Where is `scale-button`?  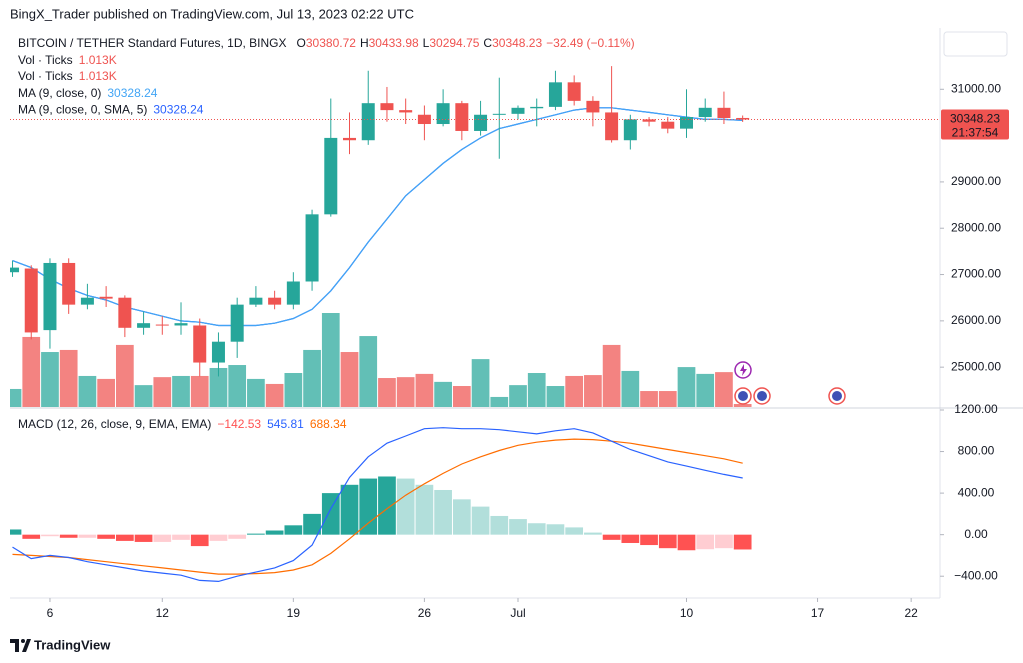 scale-button is located at coordinates (975, 44).